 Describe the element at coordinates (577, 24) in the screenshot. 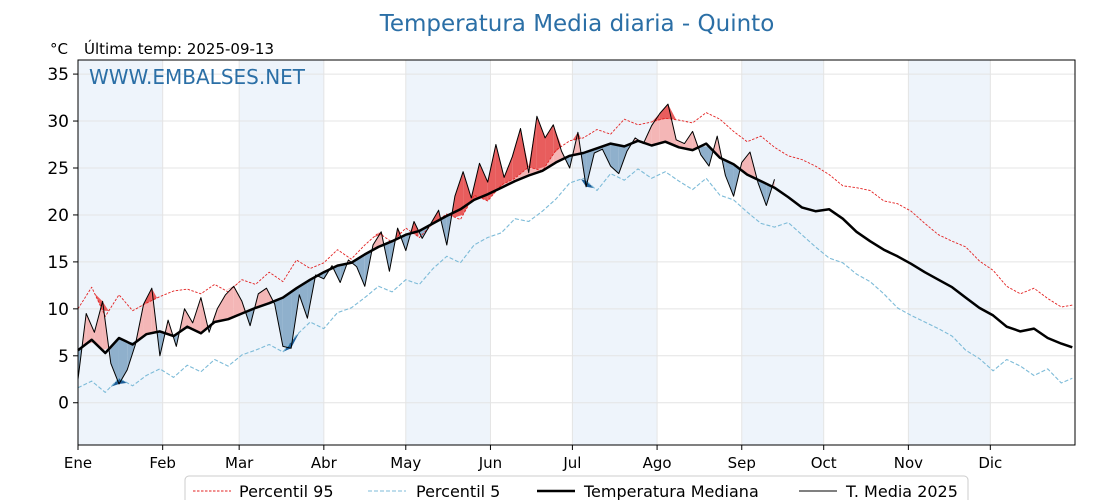

I see `chart-title: Temperatura Media diaria - Quinto` at that location.